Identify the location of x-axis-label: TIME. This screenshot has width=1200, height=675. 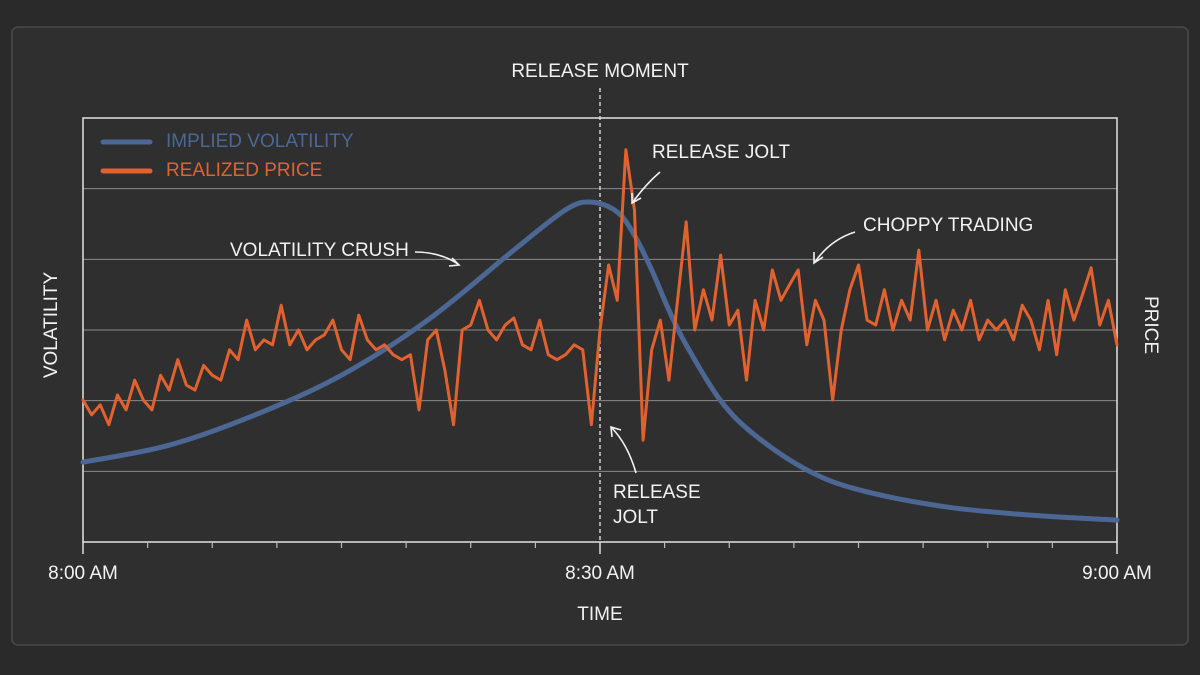
(599, 614).